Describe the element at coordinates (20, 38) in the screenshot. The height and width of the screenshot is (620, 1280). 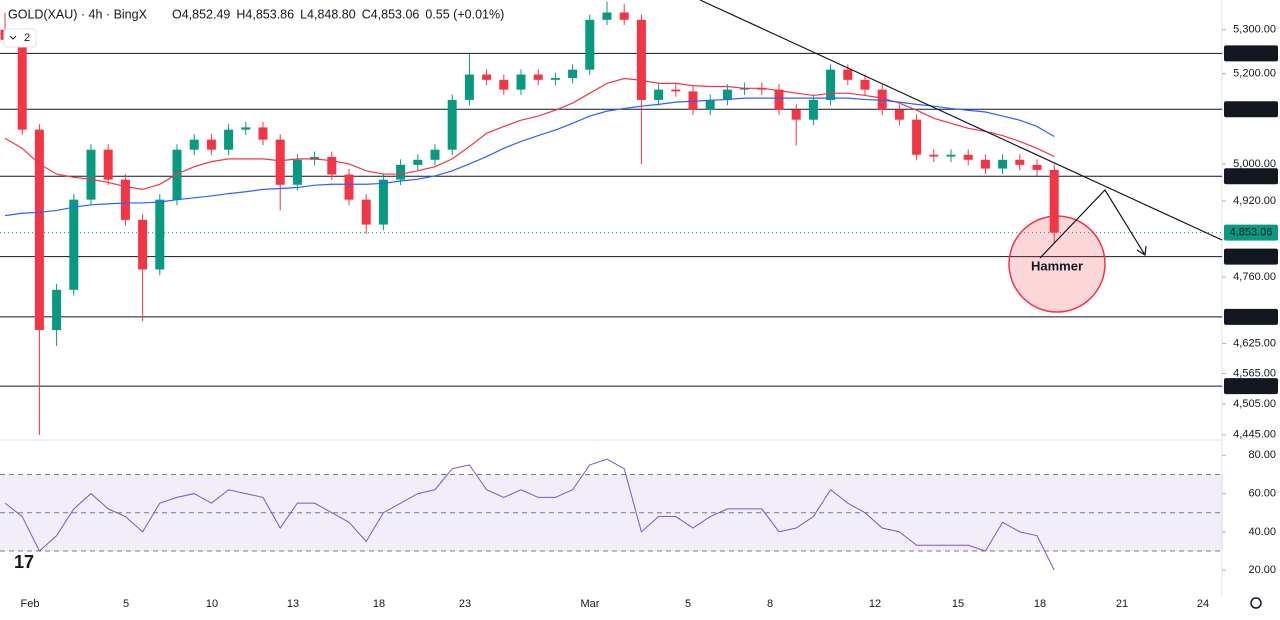
I see `indicator-toggle` at that location.